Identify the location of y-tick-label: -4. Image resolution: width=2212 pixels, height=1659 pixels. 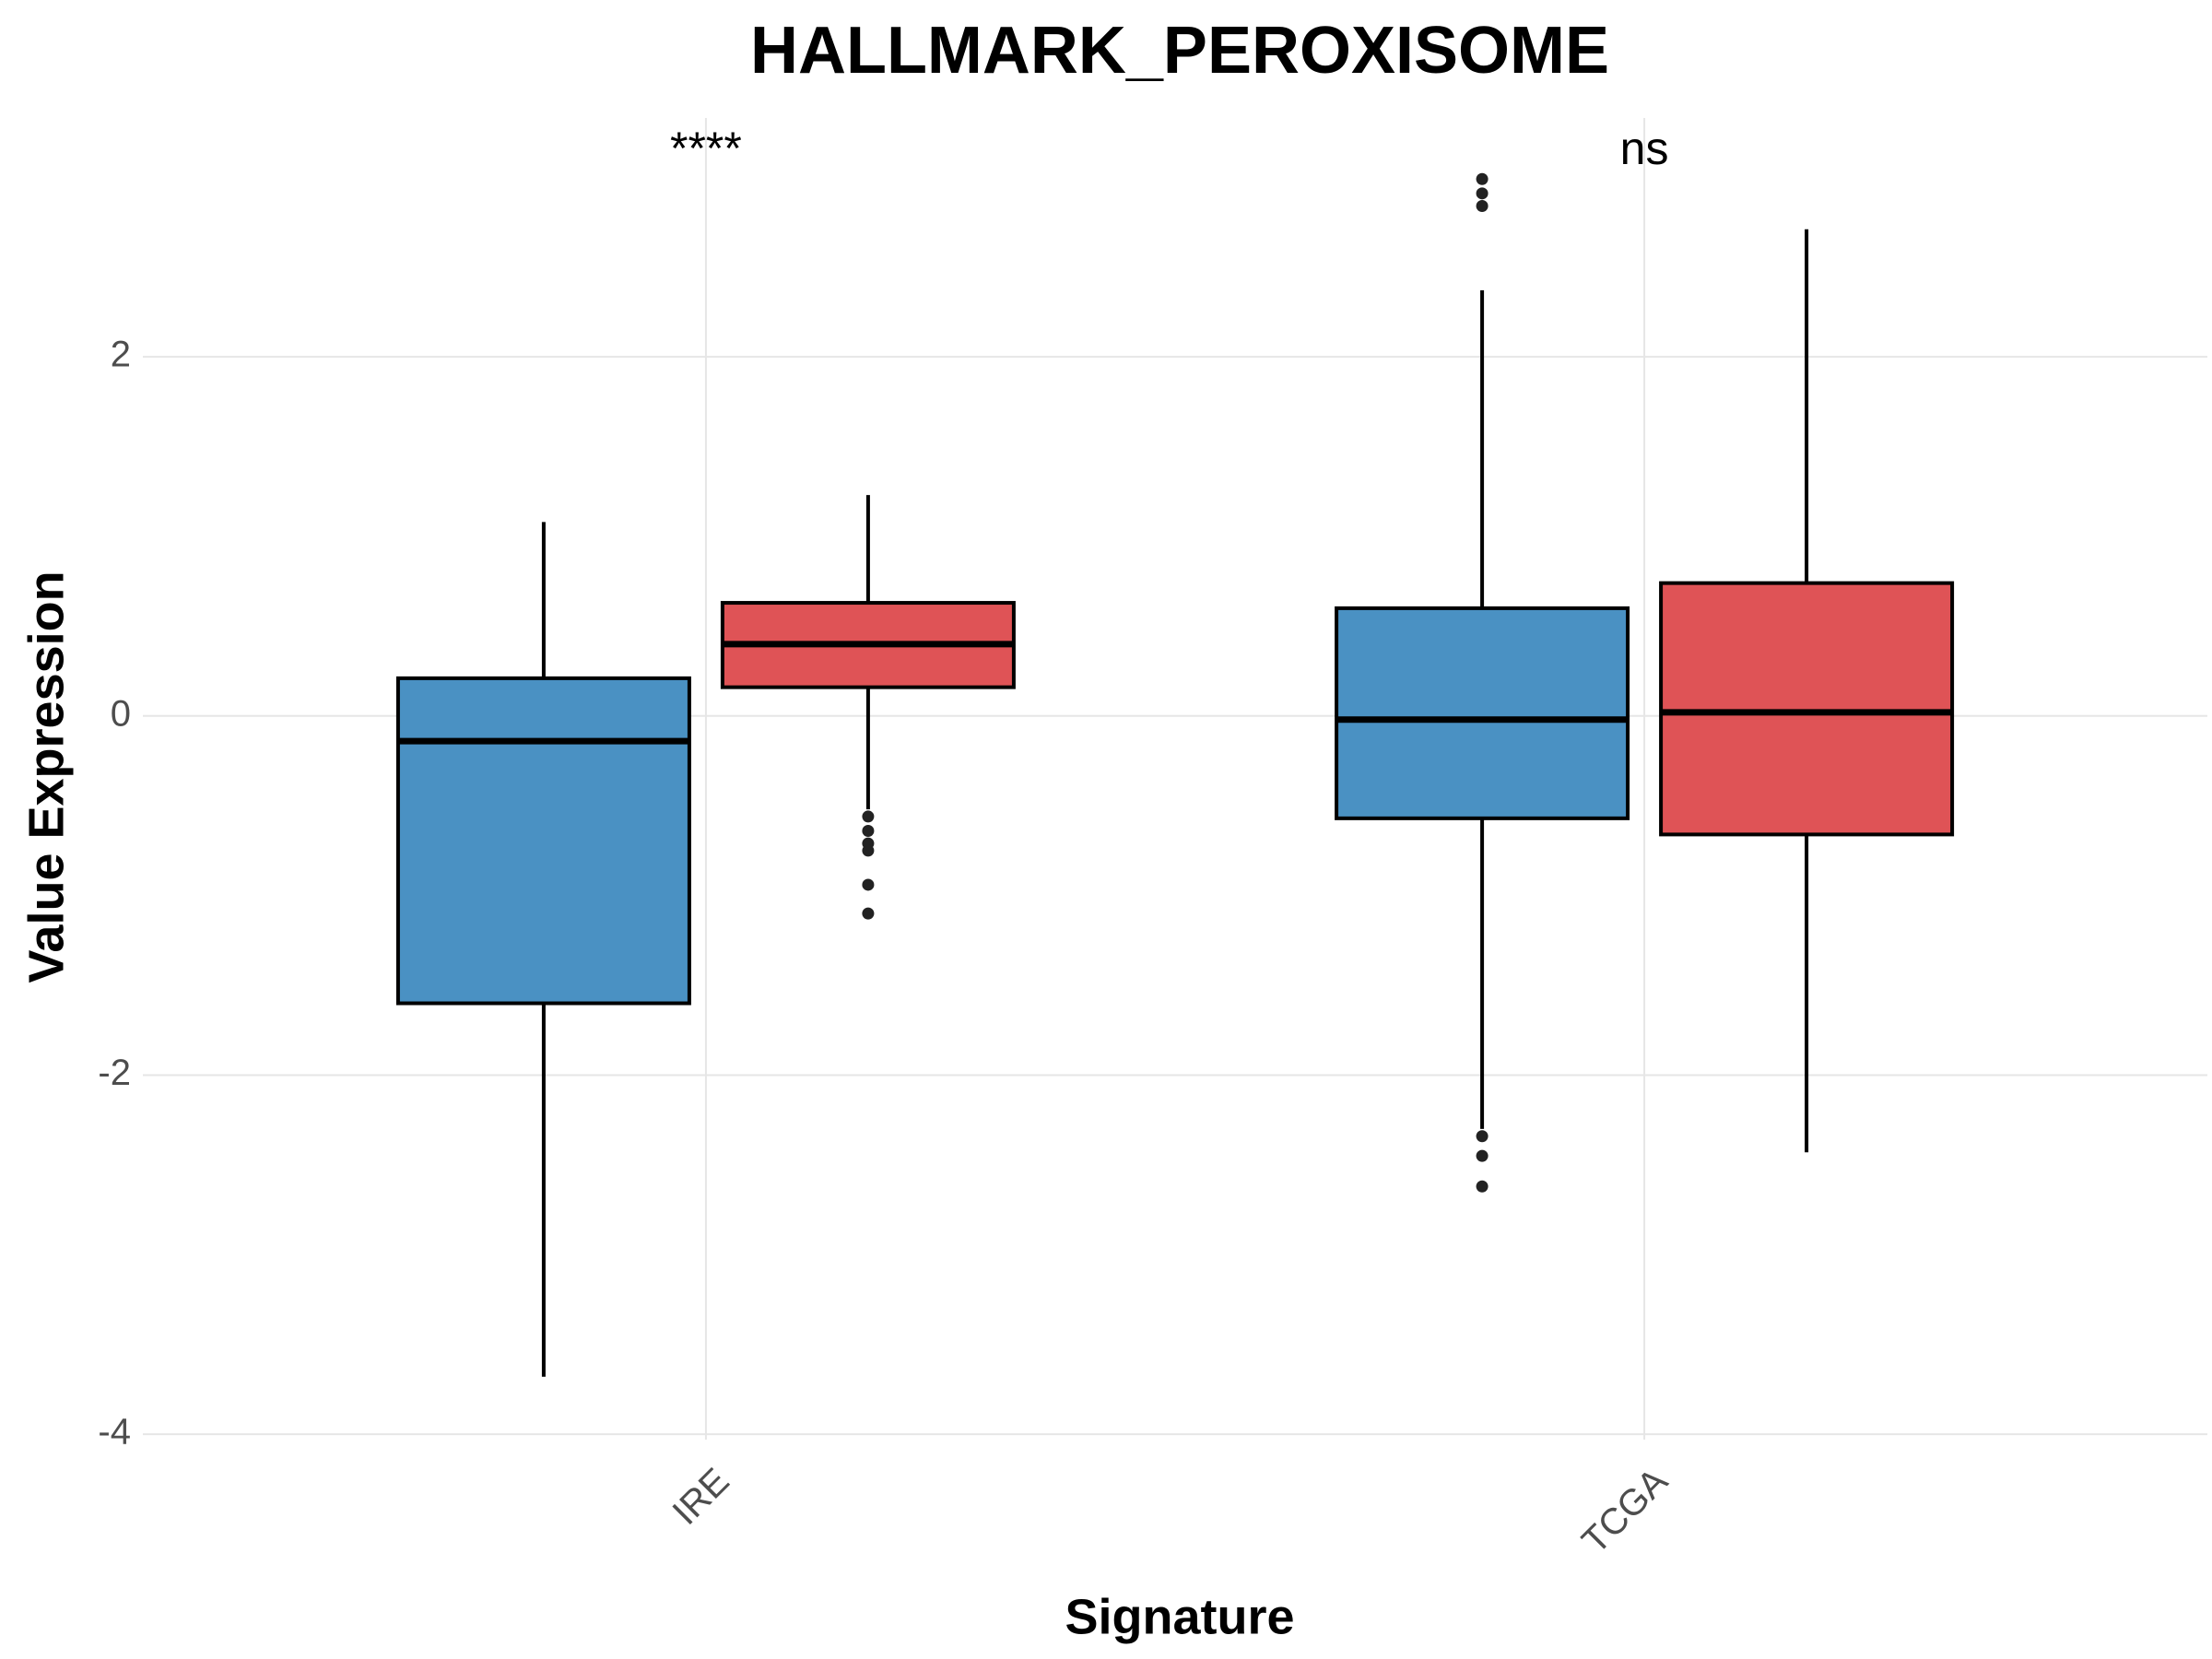
(114, 1432).